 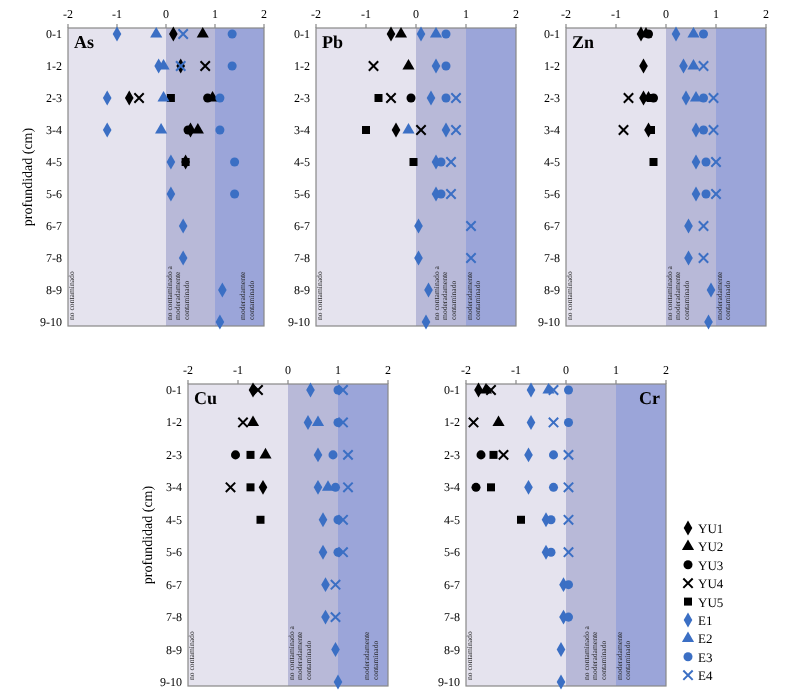 I want to click on chart-title: Pb, so click(x=333, y=42).